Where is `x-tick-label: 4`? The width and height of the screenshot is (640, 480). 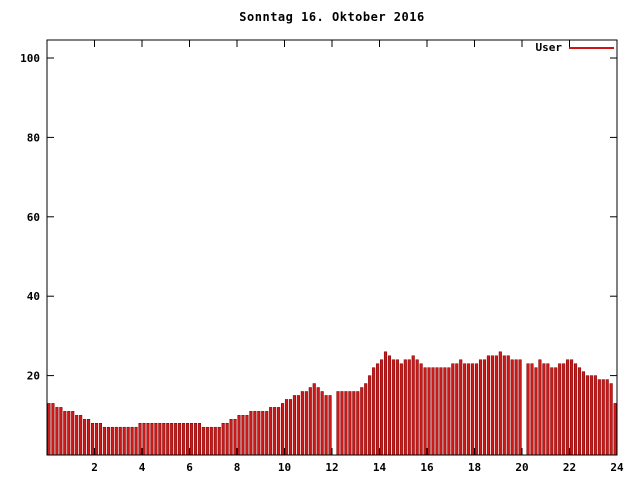 x-tick-label: 4 is located at coordinates (142, 467).